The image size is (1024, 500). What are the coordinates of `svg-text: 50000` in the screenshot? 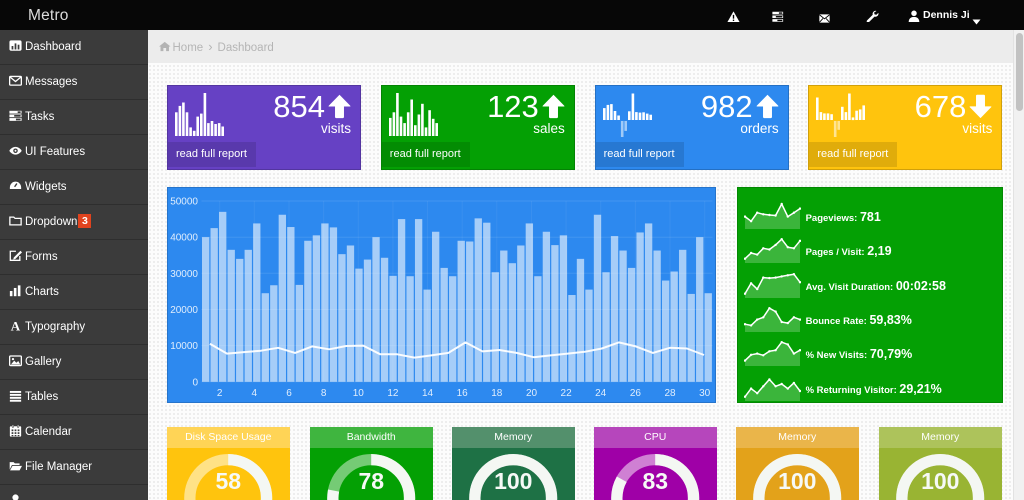 It's located at (184, 202).